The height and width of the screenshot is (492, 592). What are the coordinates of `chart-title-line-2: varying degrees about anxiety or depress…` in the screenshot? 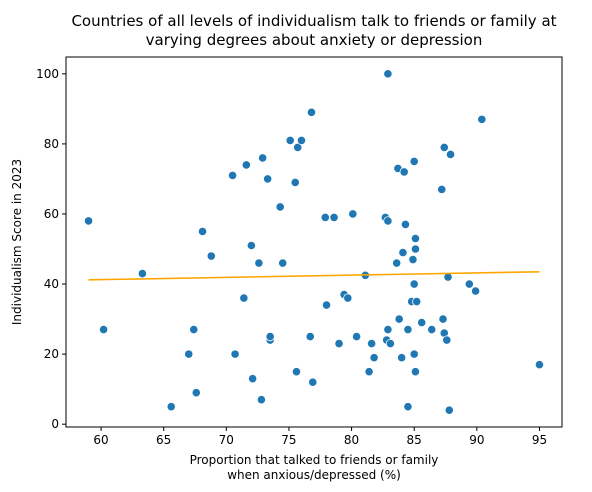 It's located at (314, 40).